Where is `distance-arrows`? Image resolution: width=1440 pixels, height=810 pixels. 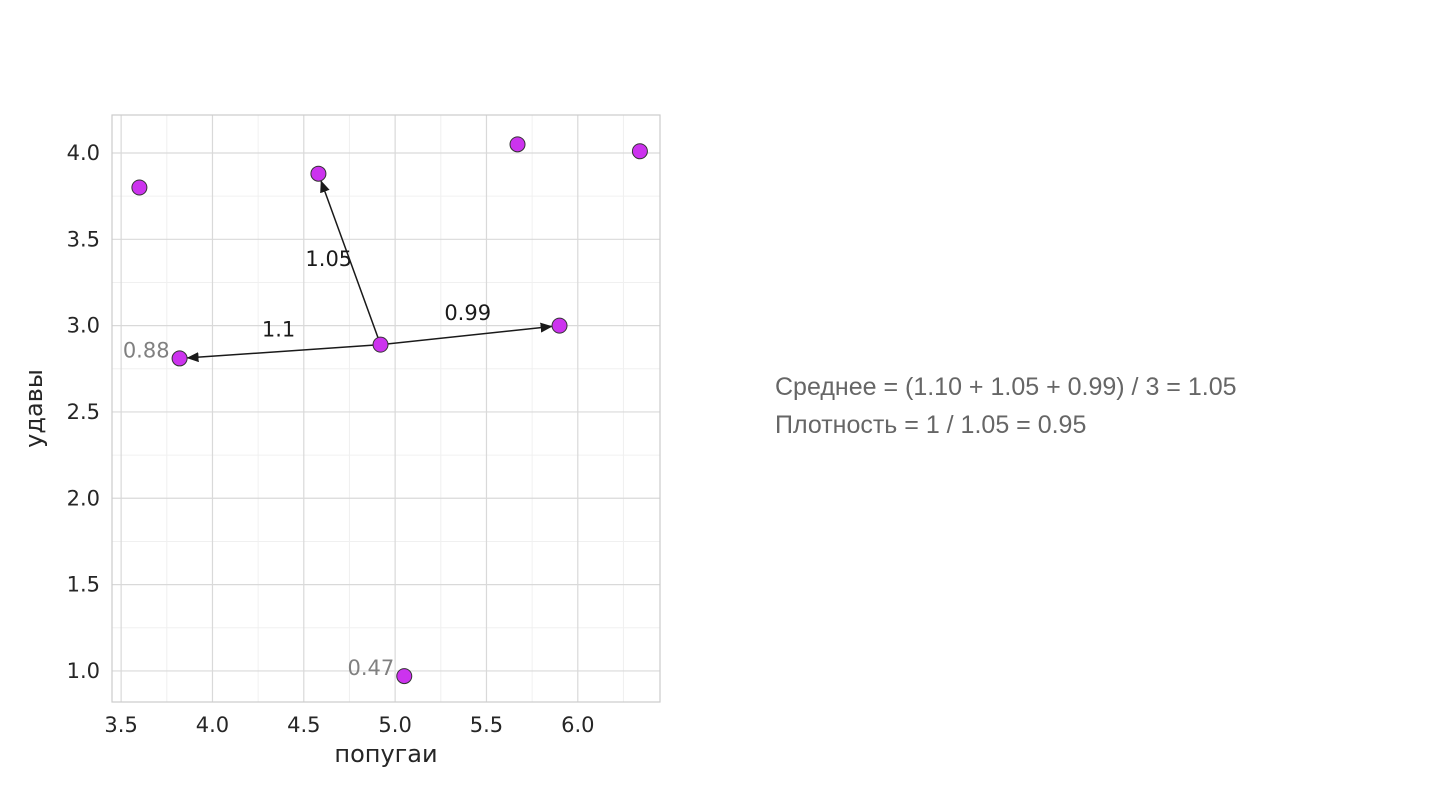 distance-arrows is located at coordinates (369, 271).